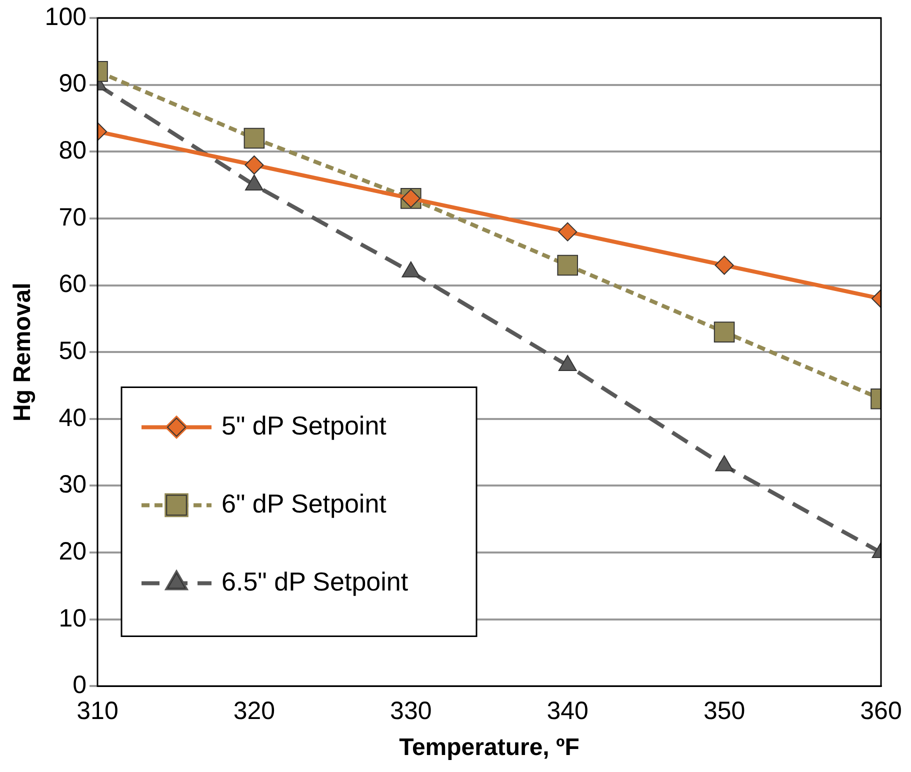 The height and width of the screenshot is (772, 911). What do you see at coordinates (72, 284) in the screenshot?
I see `y-tick-label: 60` at bounding box center [72, 284].